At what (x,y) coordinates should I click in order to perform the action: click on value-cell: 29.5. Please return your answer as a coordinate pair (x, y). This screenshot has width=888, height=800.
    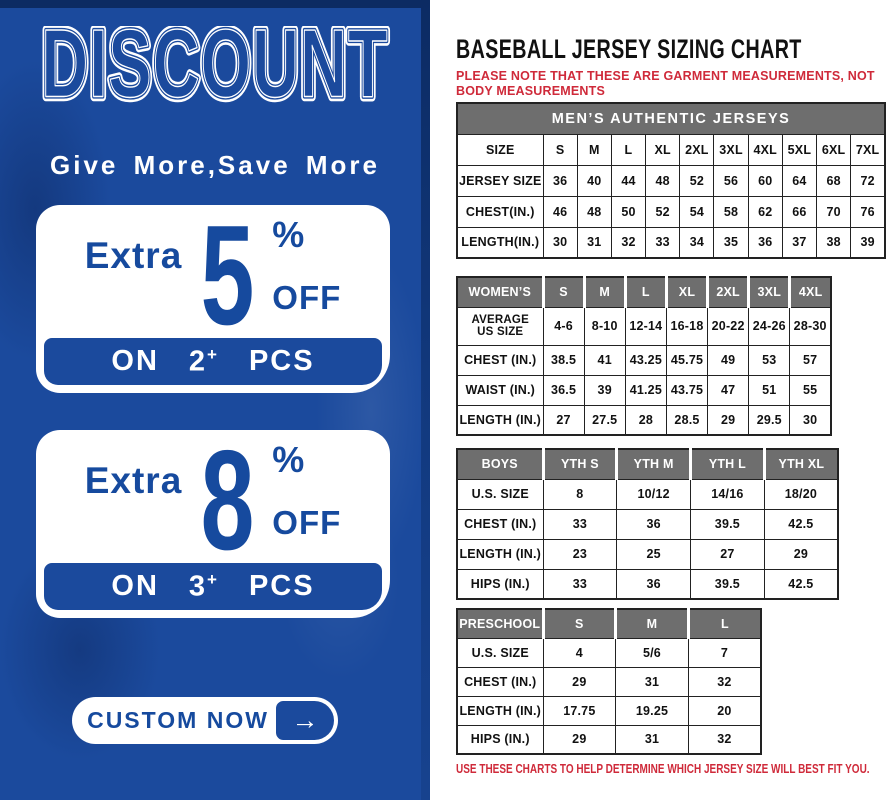
    Looking at the image, I should click on (769, 420).